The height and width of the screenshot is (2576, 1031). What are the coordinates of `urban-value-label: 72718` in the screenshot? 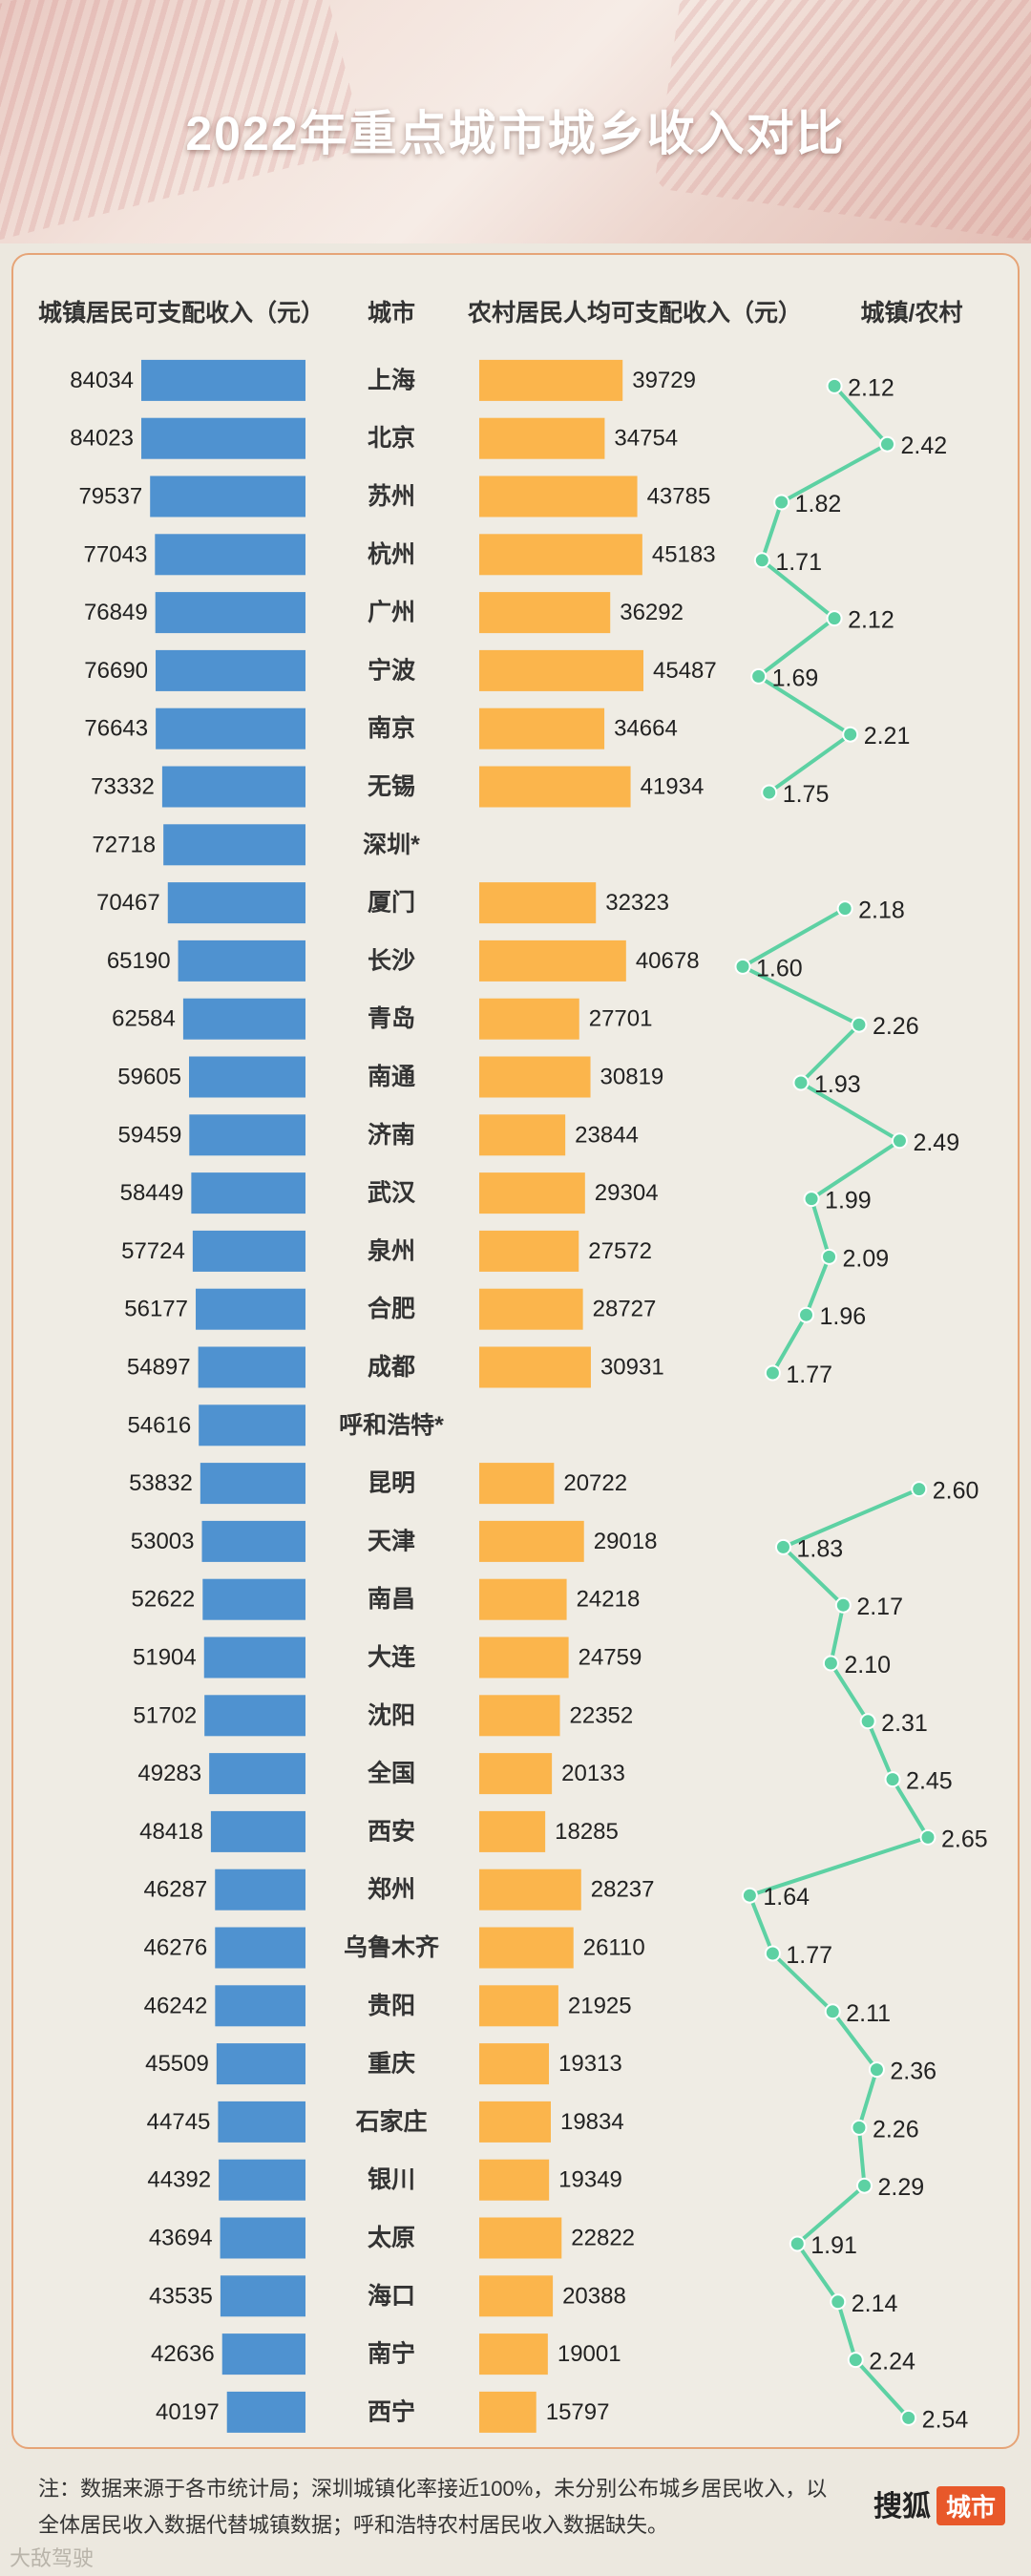 It's located at (124, 844).